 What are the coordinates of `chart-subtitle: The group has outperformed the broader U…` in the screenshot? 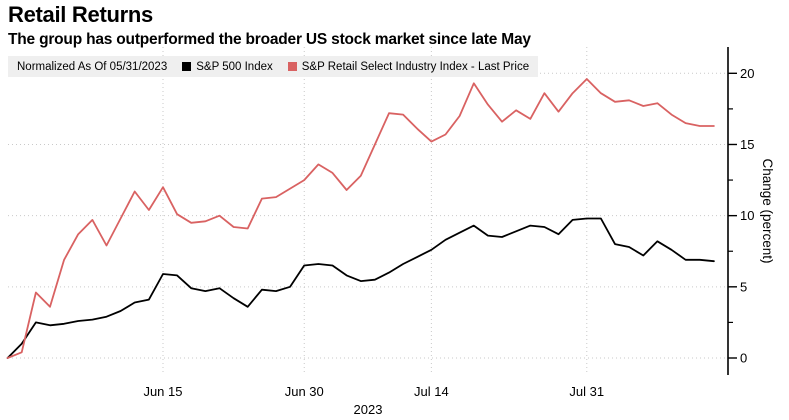 It's located at (269, 40).